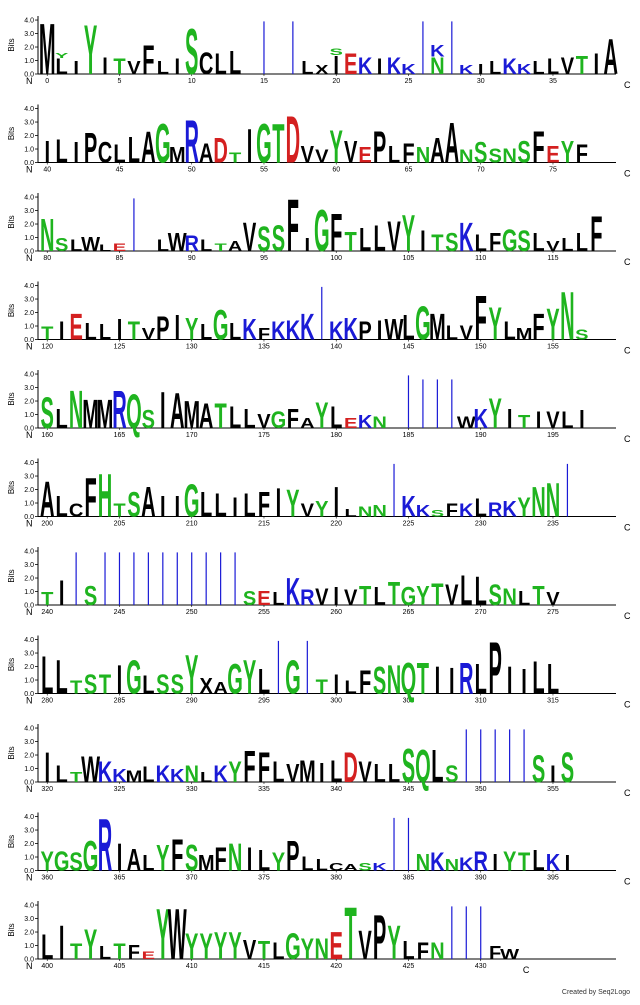 The width and height of the screenshot is (640, 1005). I want to click on x-tick-label: 370, so click(192, 878).